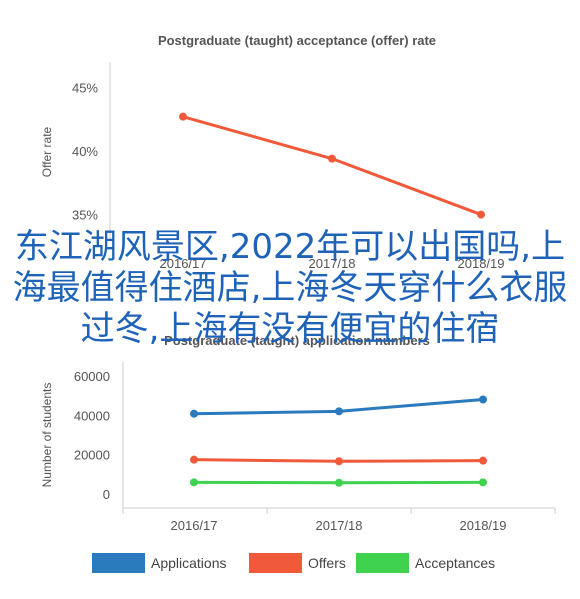 The height and width of the screenshot is (599, 580). I want to click on applications-chart-legend: Applications Offers Acceptances, so click(293, 563).